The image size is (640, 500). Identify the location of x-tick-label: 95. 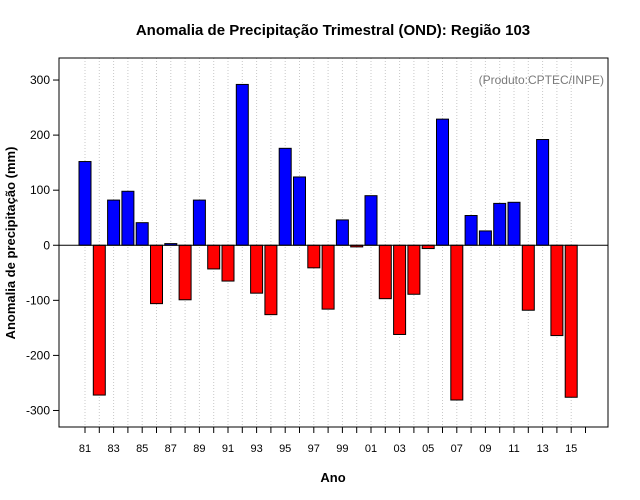
(285, 449).